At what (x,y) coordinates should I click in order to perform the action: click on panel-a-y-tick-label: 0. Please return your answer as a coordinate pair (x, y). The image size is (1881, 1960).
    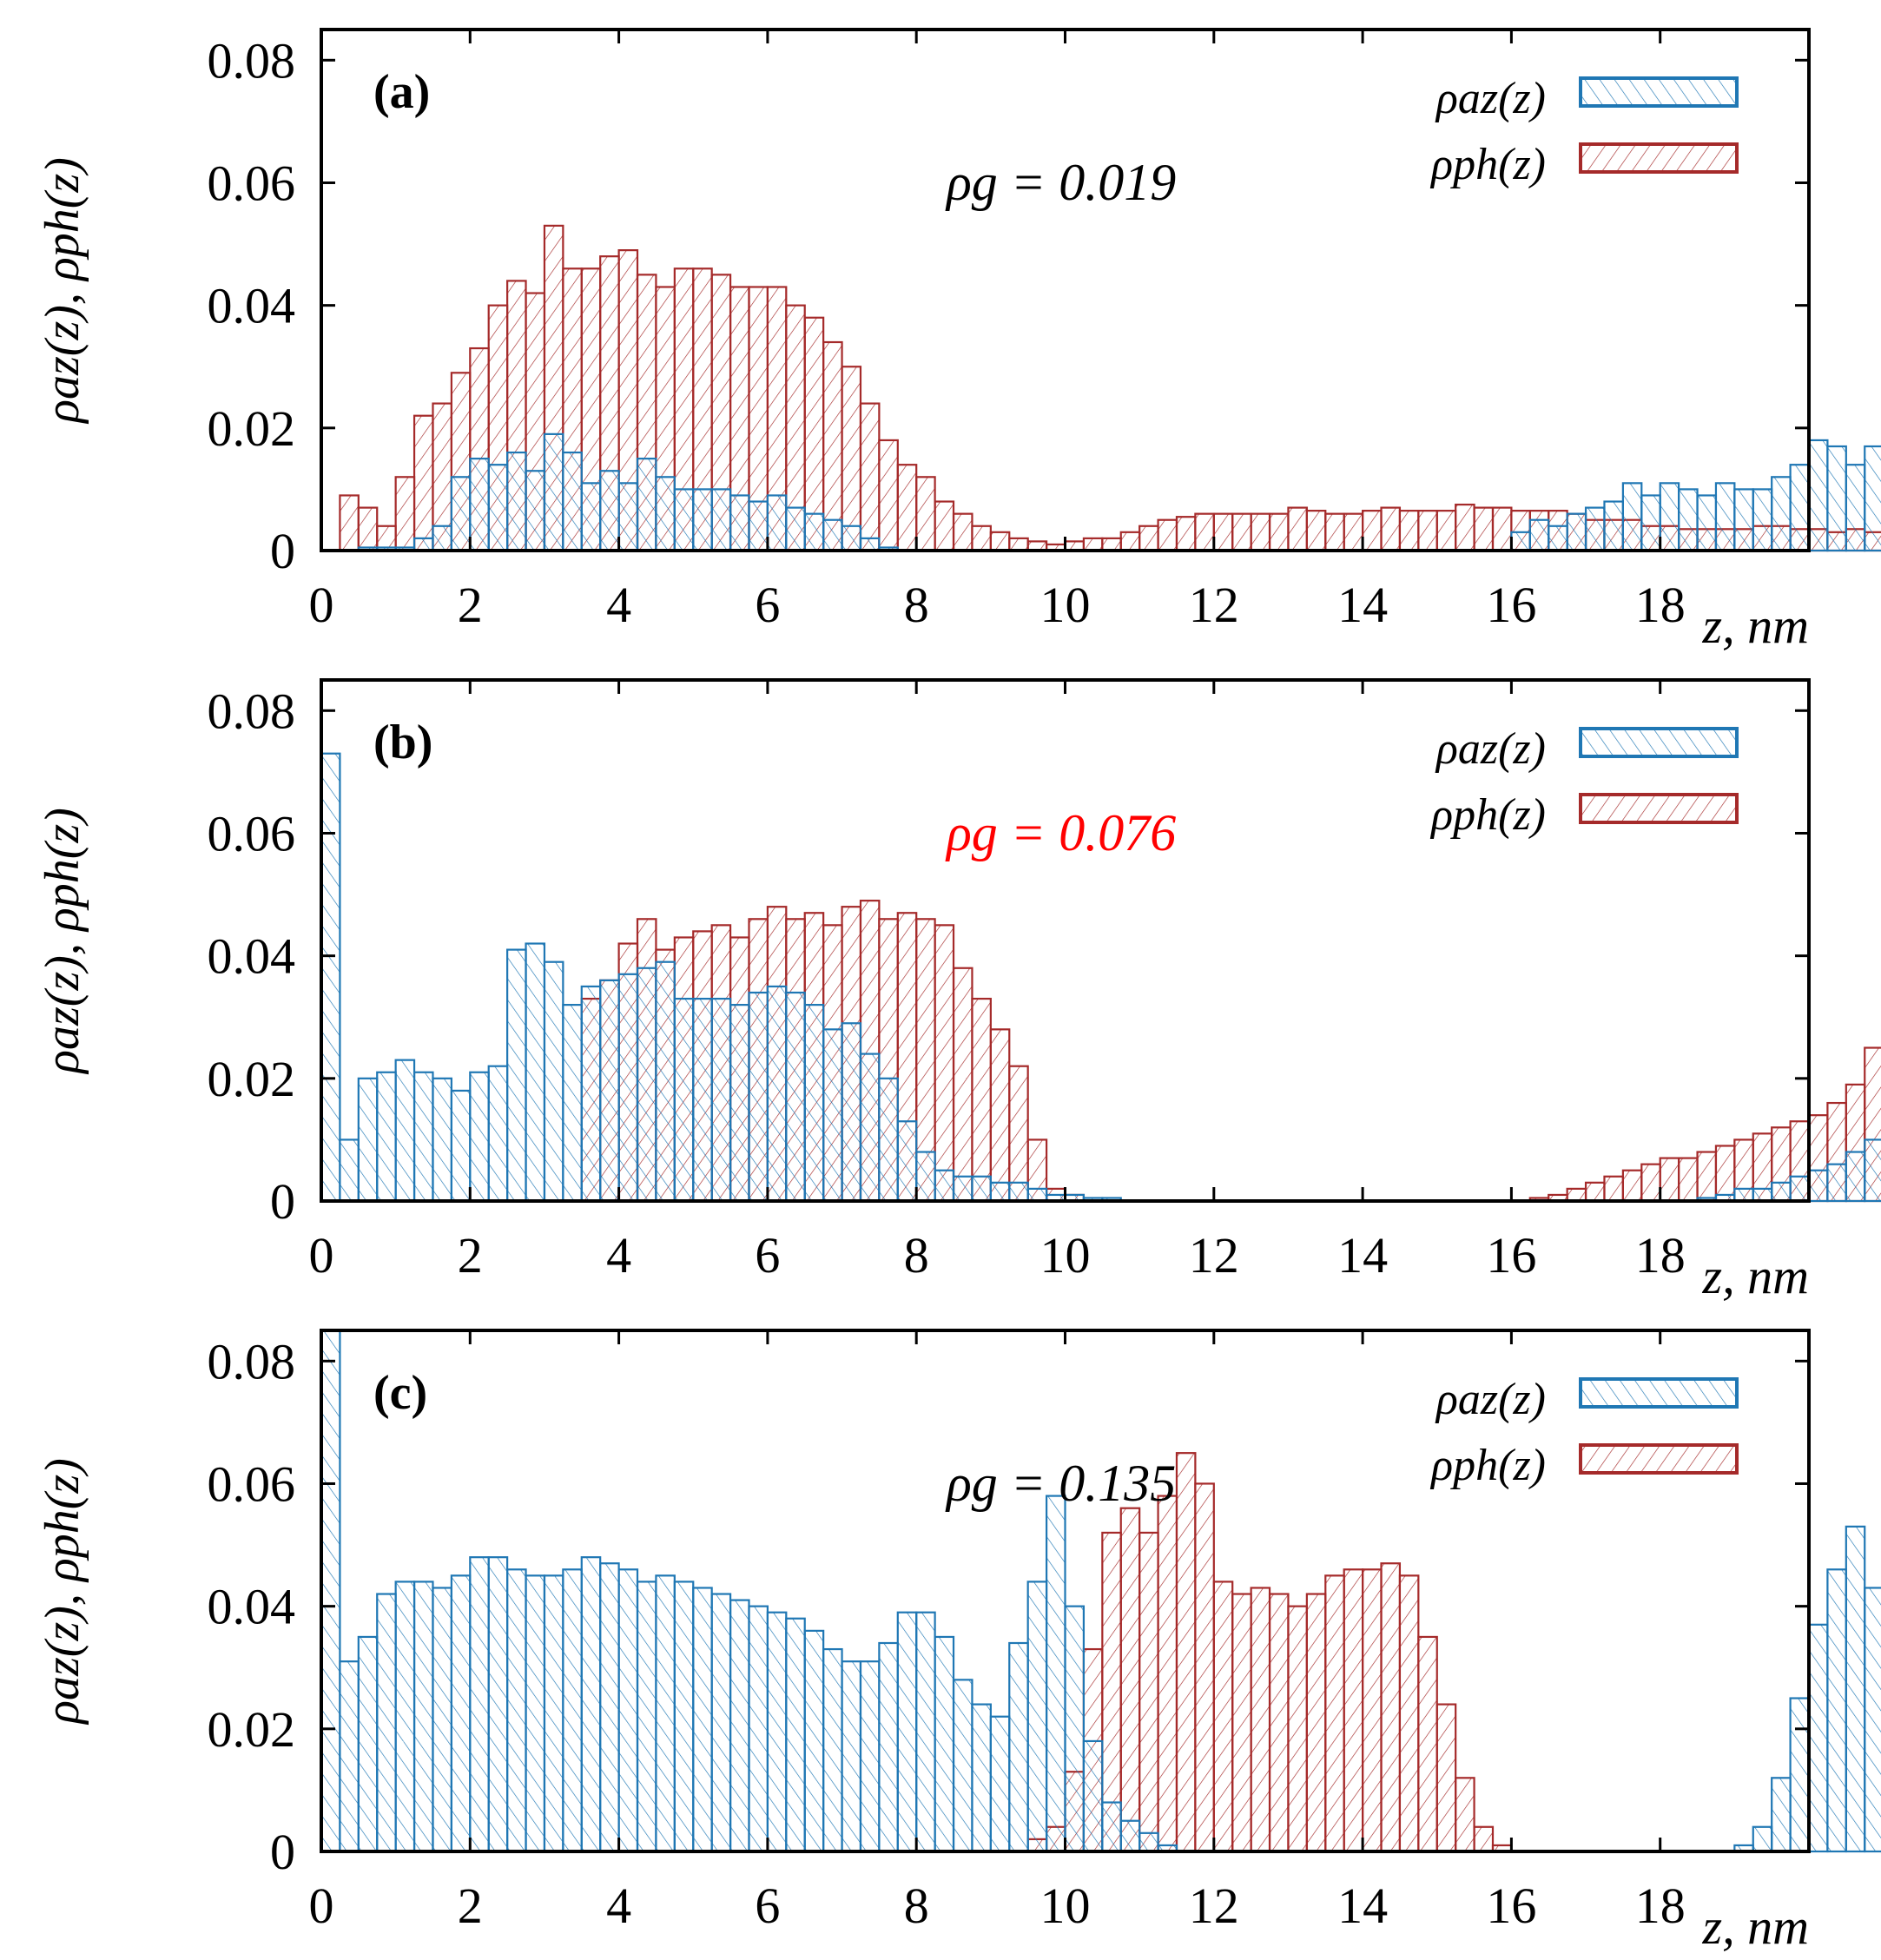
    Looking at the image, I should click on (282, 551).